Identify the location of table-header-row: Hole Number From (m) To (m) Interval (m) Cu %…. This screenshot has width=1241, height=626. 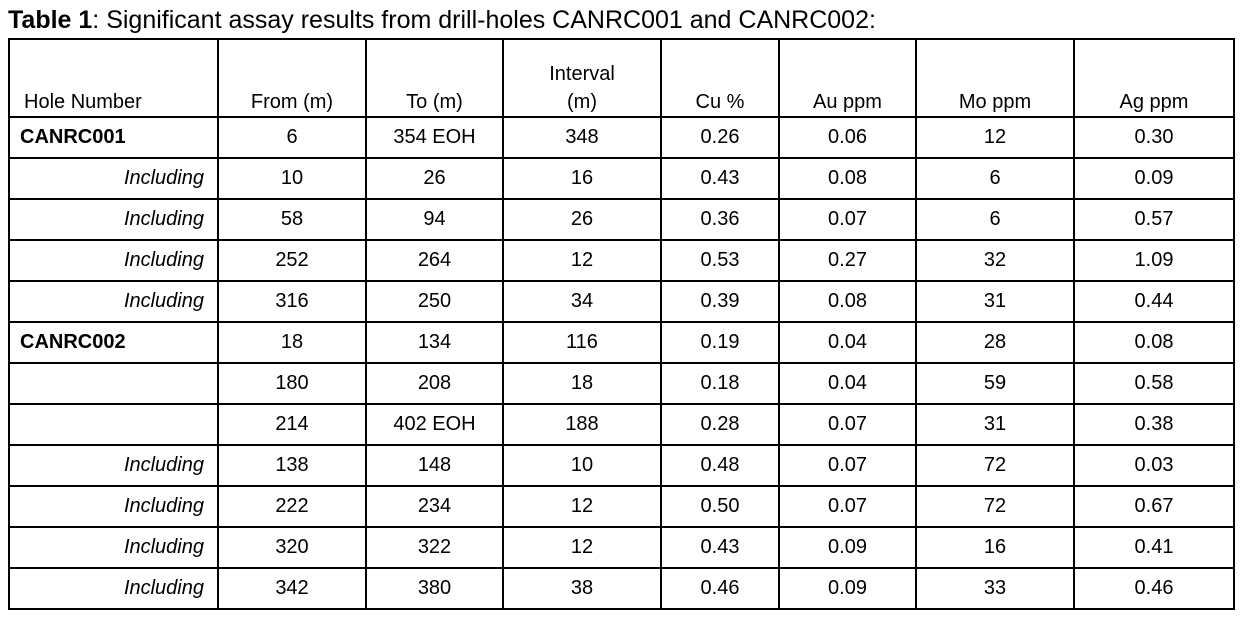
(621, 78).